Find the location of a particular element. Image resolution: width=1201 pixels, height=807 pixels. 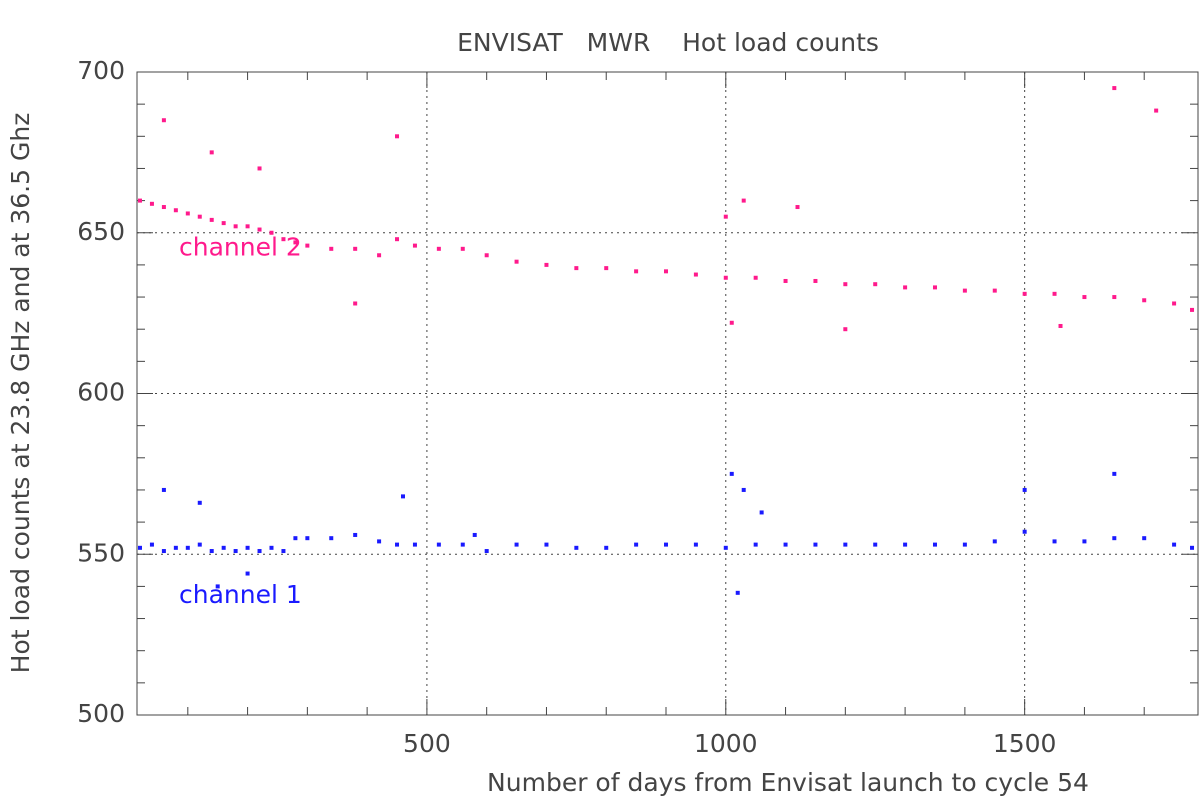

y-tick-label: 700 is located at coordinates (101, 70).